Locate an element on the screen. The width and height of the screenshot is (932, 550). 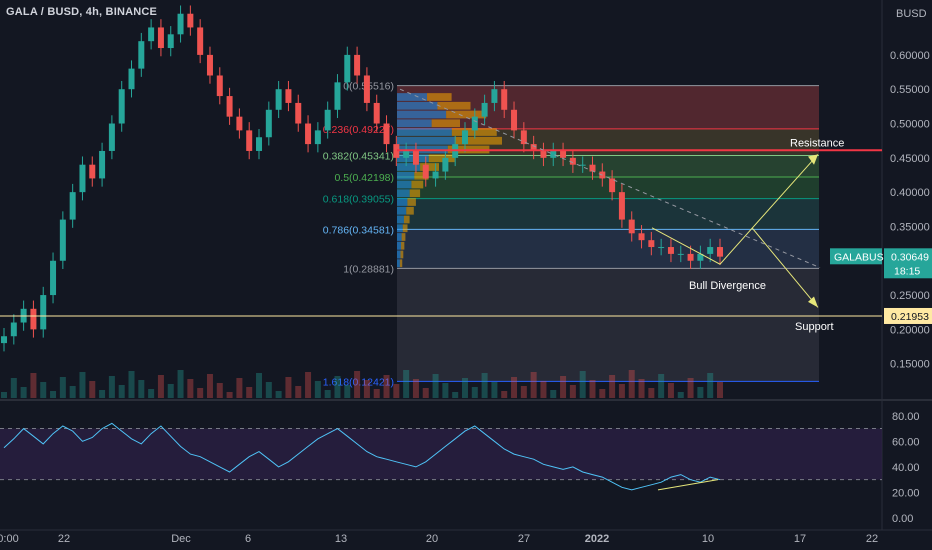
rsi-divergence-line is located at coordinates (688, 485).